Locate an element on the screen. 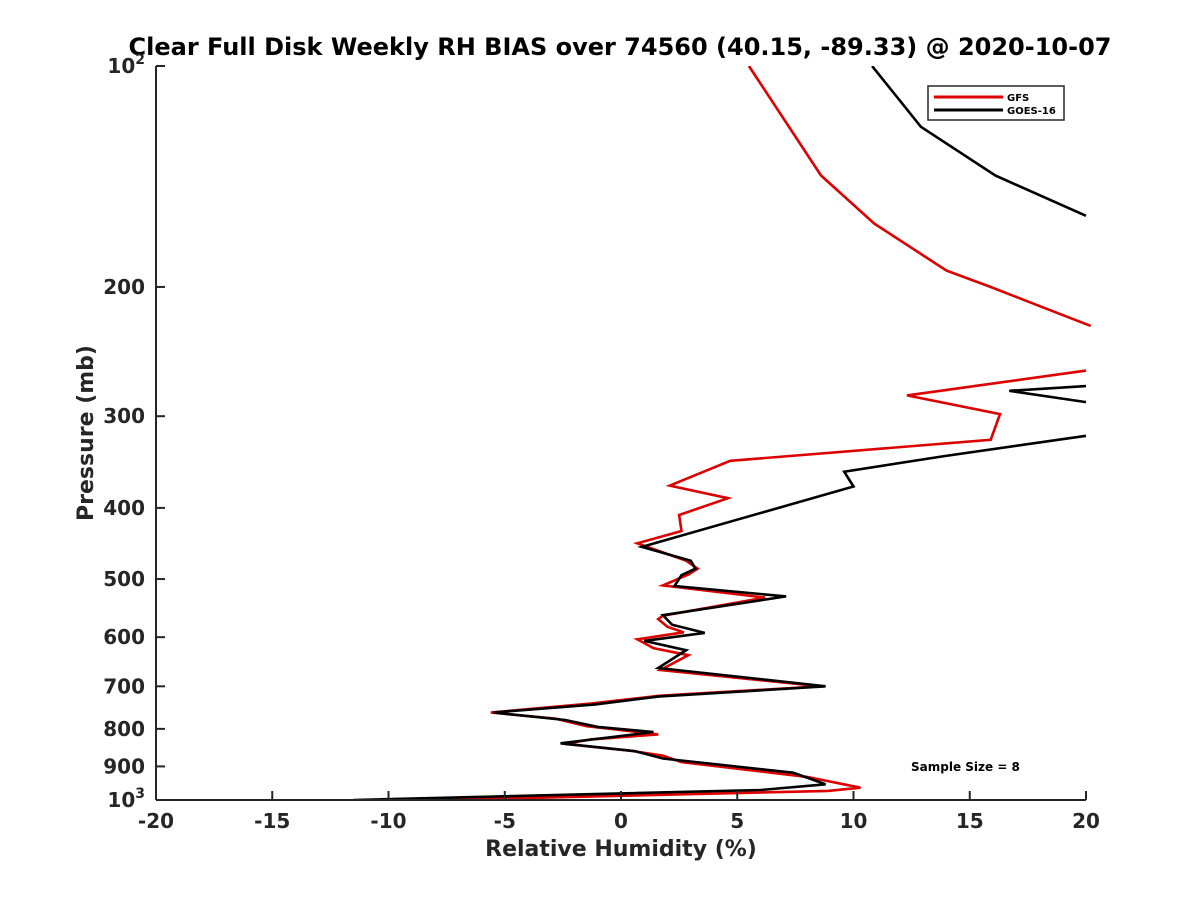 The image size is (1200, 900). x-tick-label: -15 is located at coordinates (272, 821).